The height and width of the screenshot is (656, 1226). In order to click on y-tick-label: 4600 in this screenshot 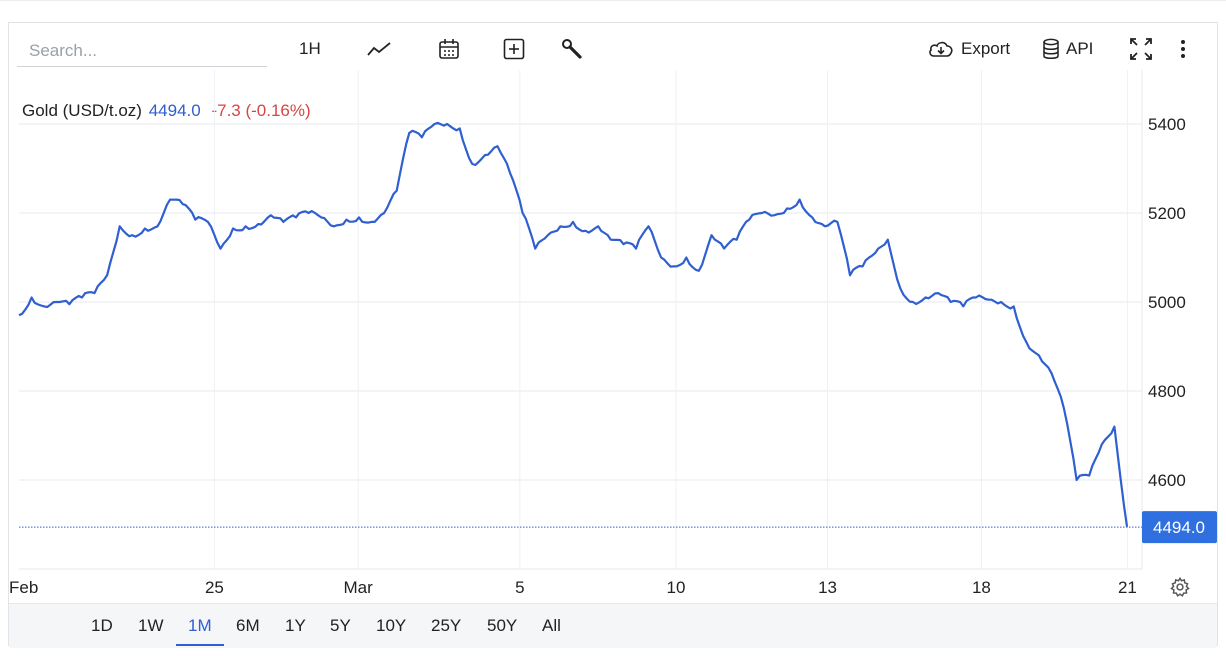, I will do `click(1167, 480)`.